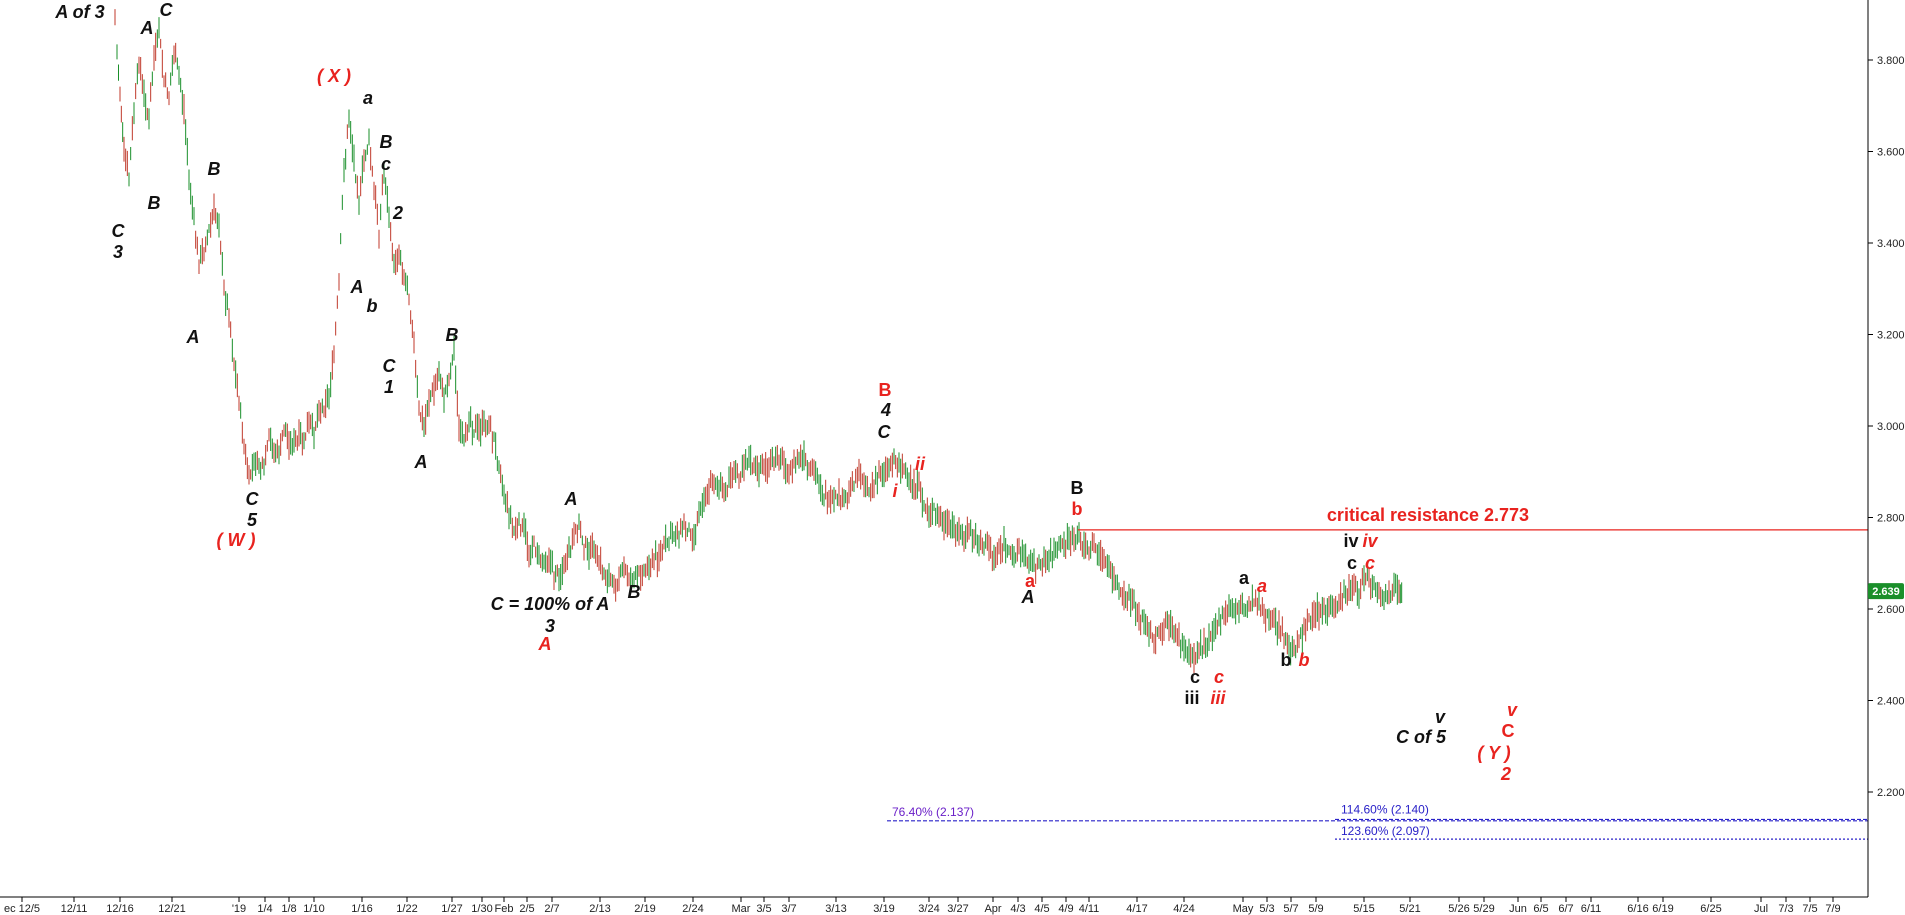 This screenshot has width=1905, height=915. I want to click on x-tick-label: 7/5, so click(1809, 909).